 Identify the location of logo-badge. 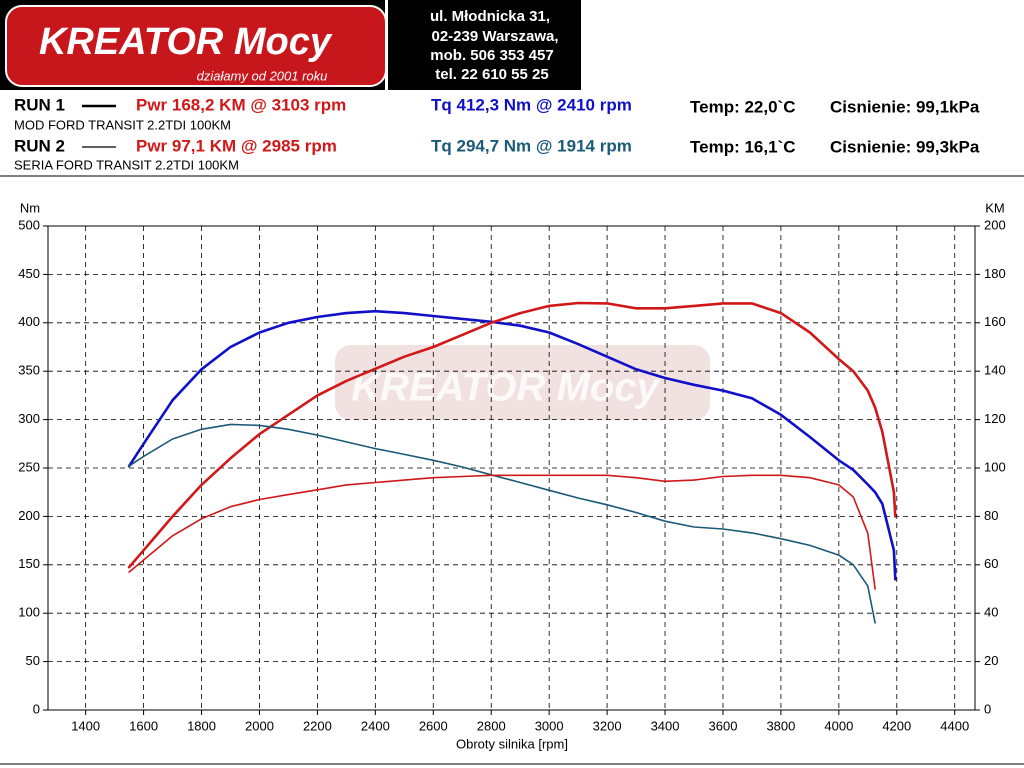
(196, 46).